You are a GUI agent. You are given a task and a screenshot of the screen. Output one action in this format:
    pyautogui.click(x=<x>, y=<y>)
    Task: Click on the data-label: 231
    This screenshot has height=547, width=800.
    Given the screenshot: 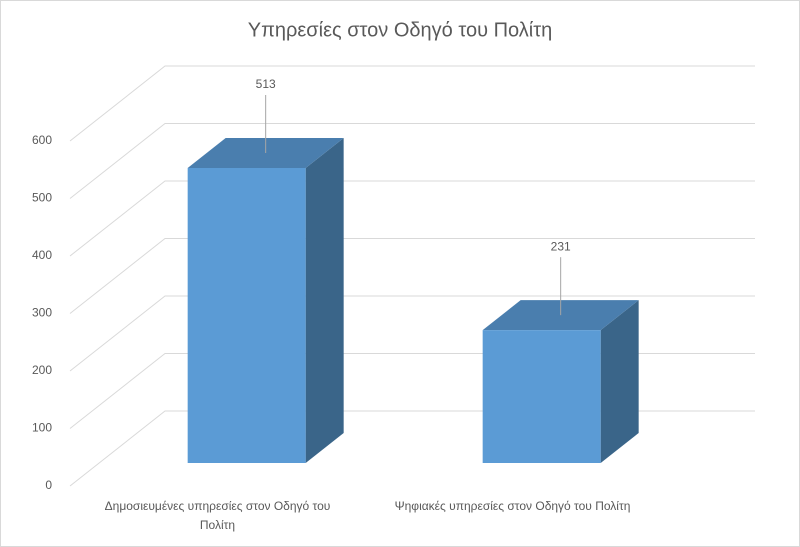 What is the action you would take?
    pyautogui.click(x=561, y=246)
    